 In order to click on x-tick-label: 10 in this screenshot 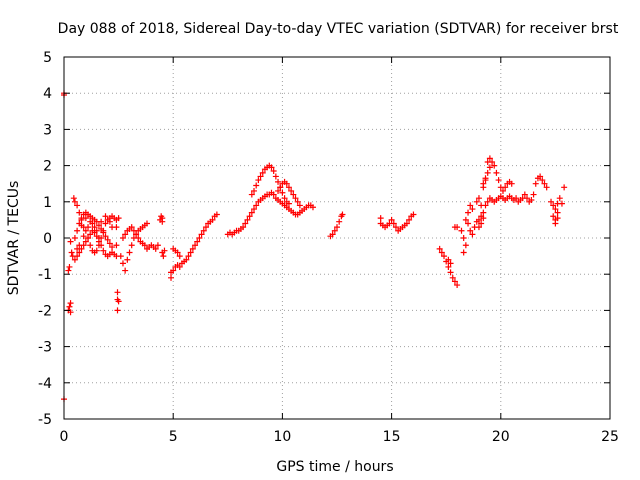, I will do `click(282, 437)`.